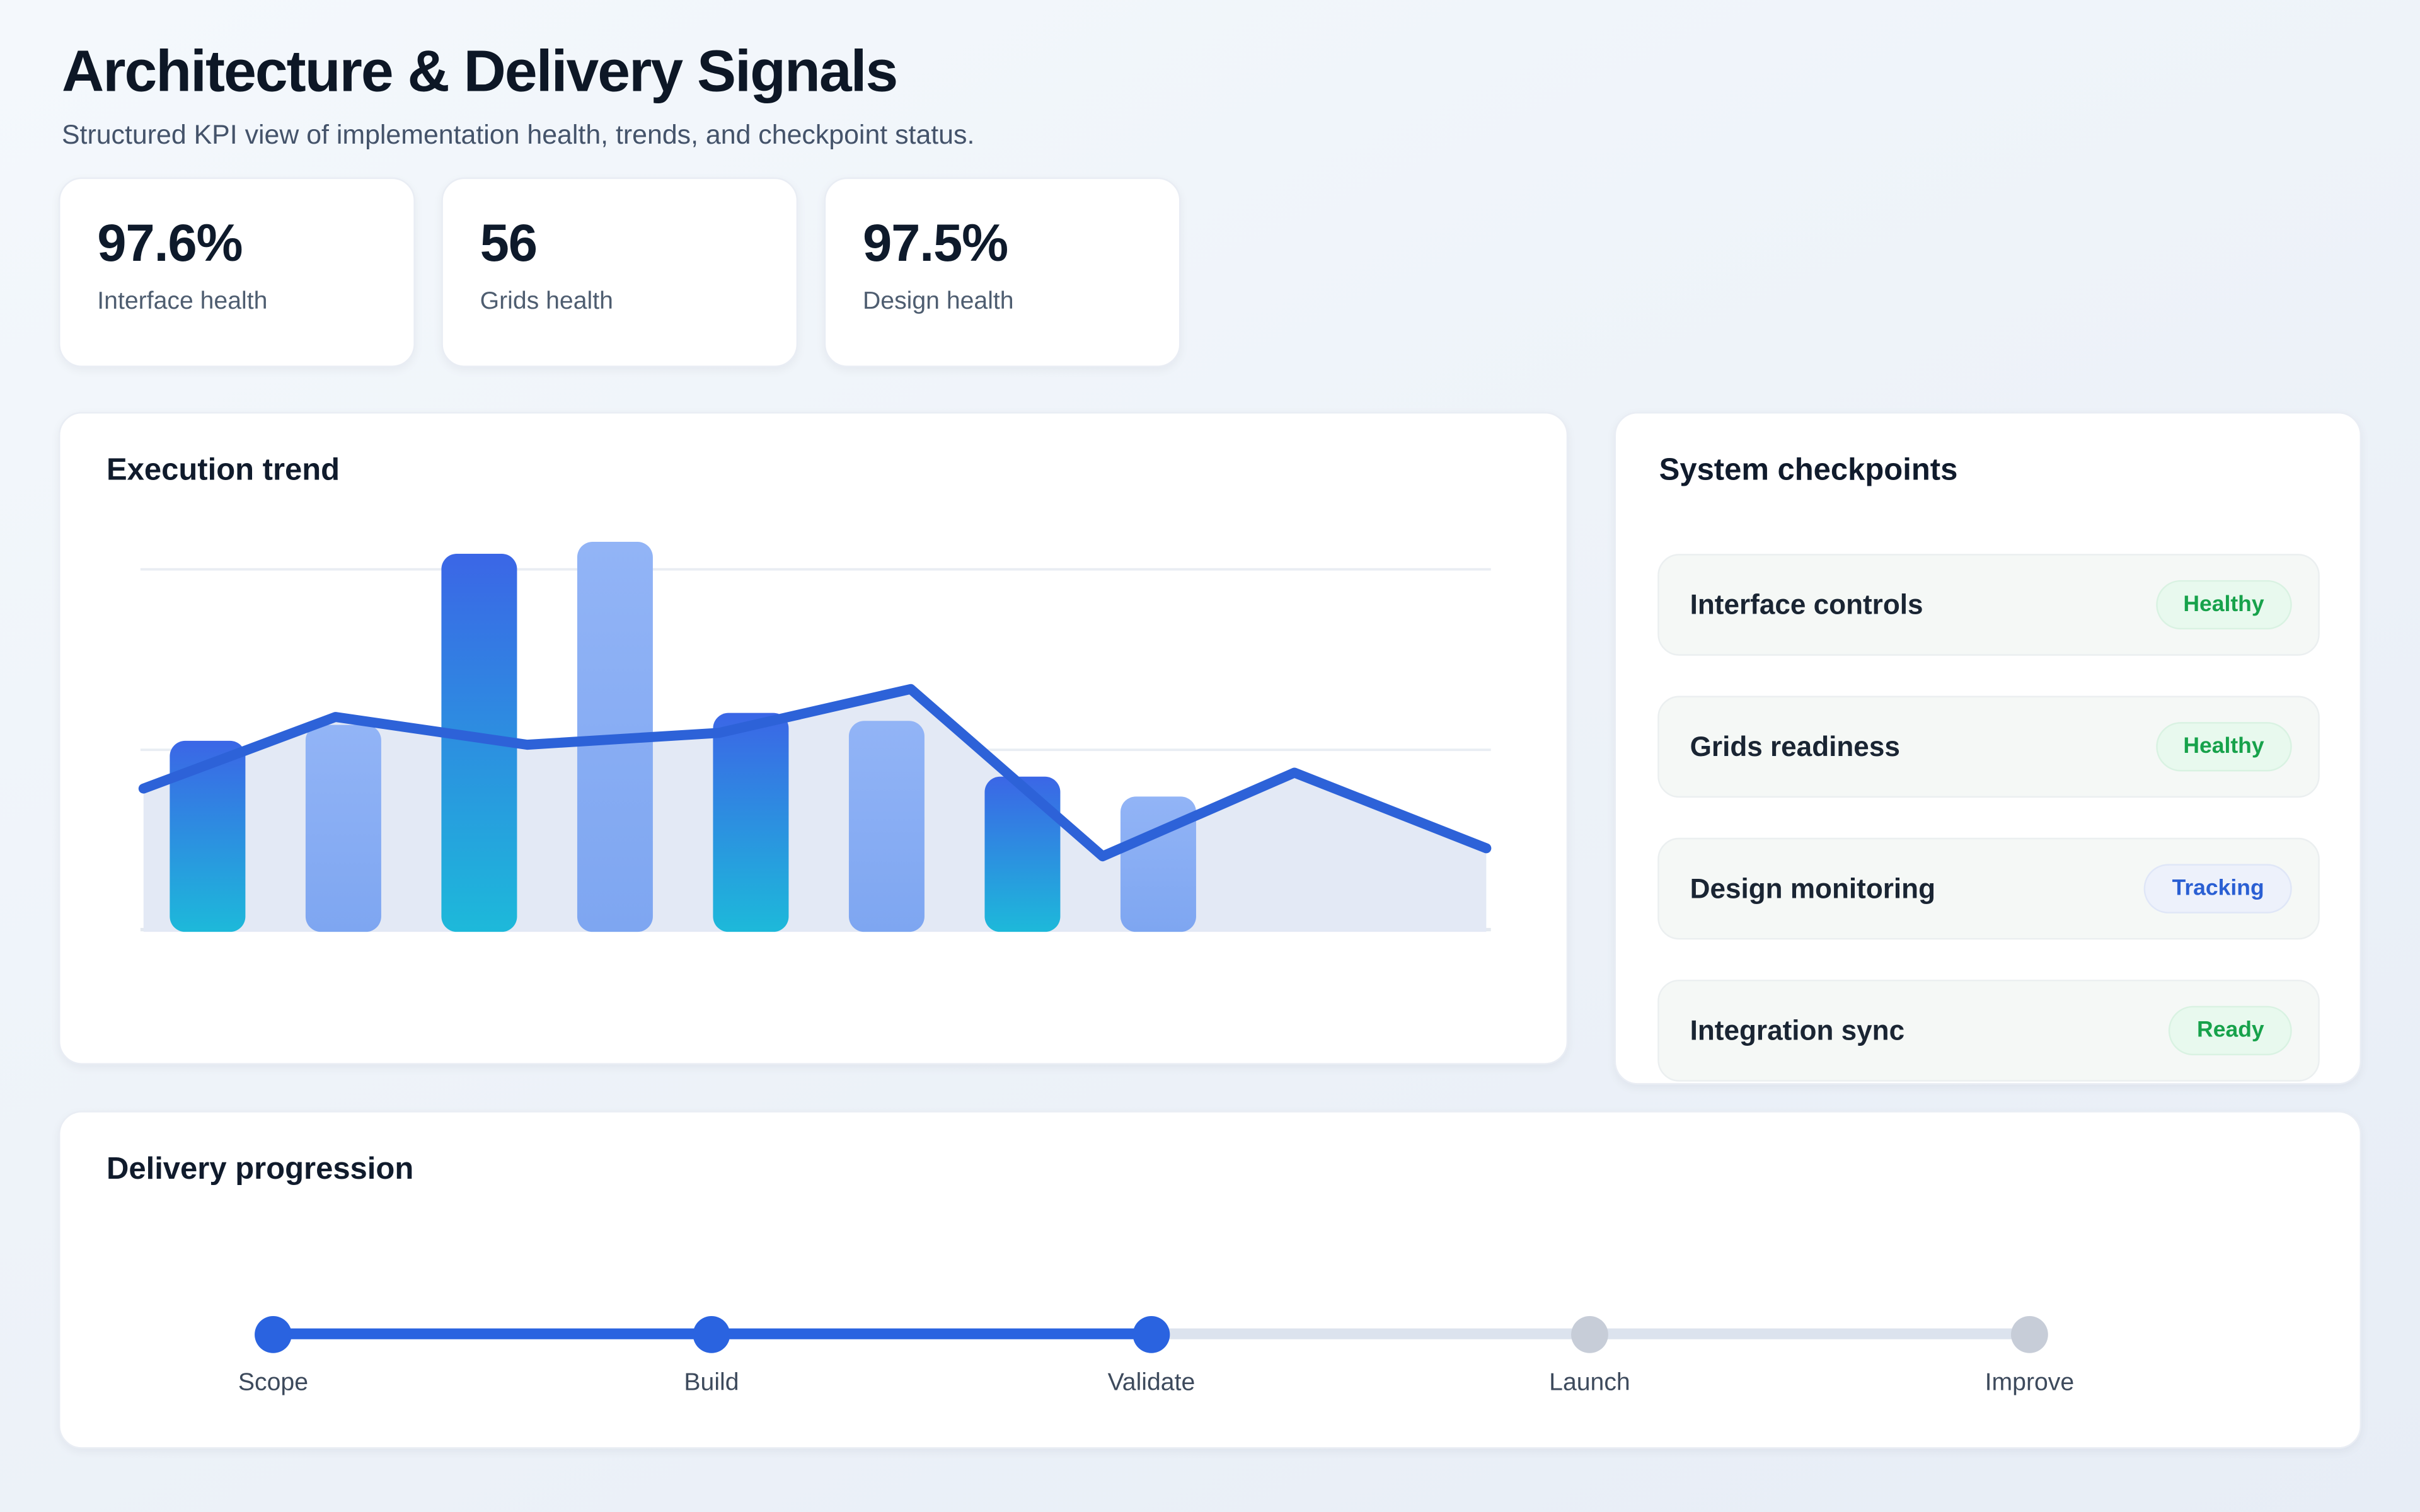 The width and height of the screenshot is (2420, 1512). I want to click on kpi-label: Grids health, so click(546, 301).